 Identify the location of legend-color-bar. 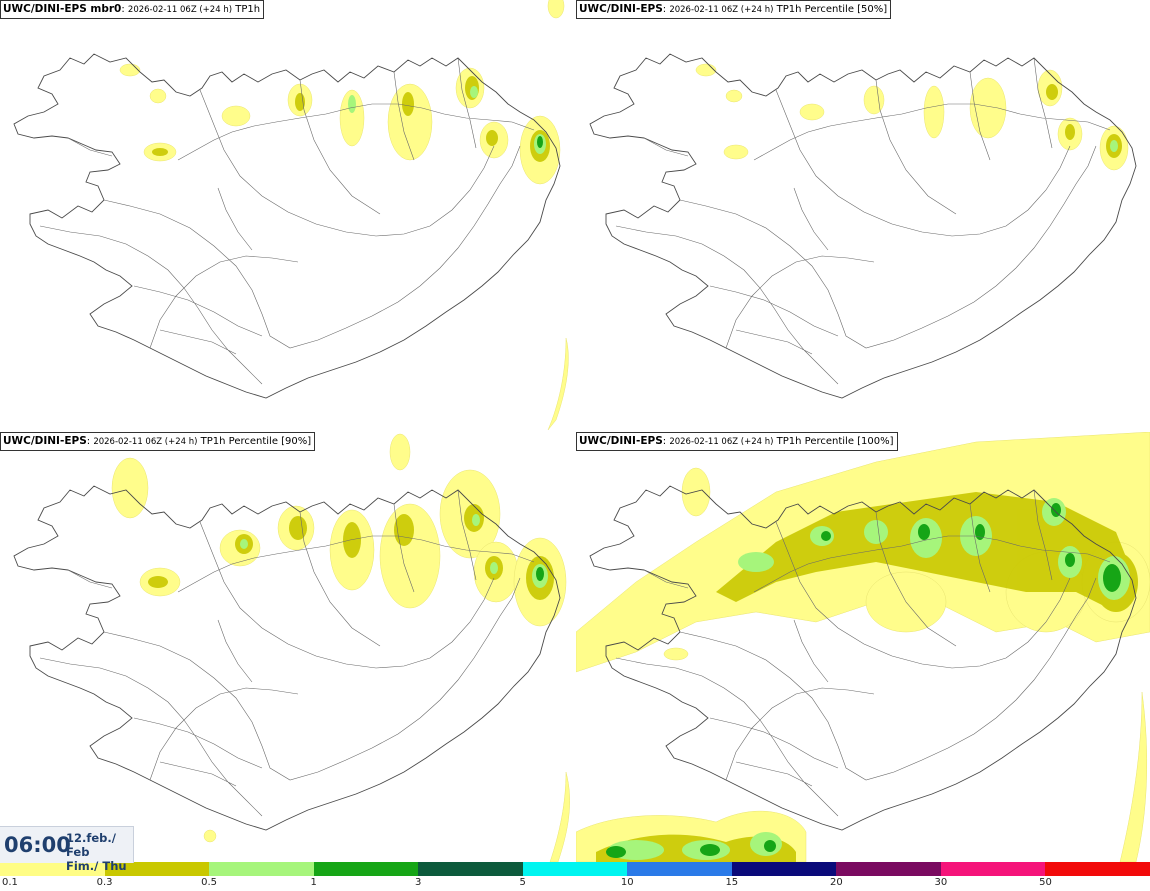
(575, 869).